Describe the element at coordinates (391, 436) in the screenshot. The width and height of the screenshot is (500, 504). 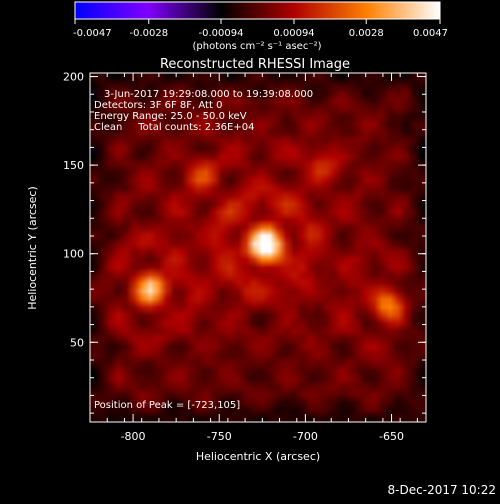
I see `x-tick-label: -650` at that location.